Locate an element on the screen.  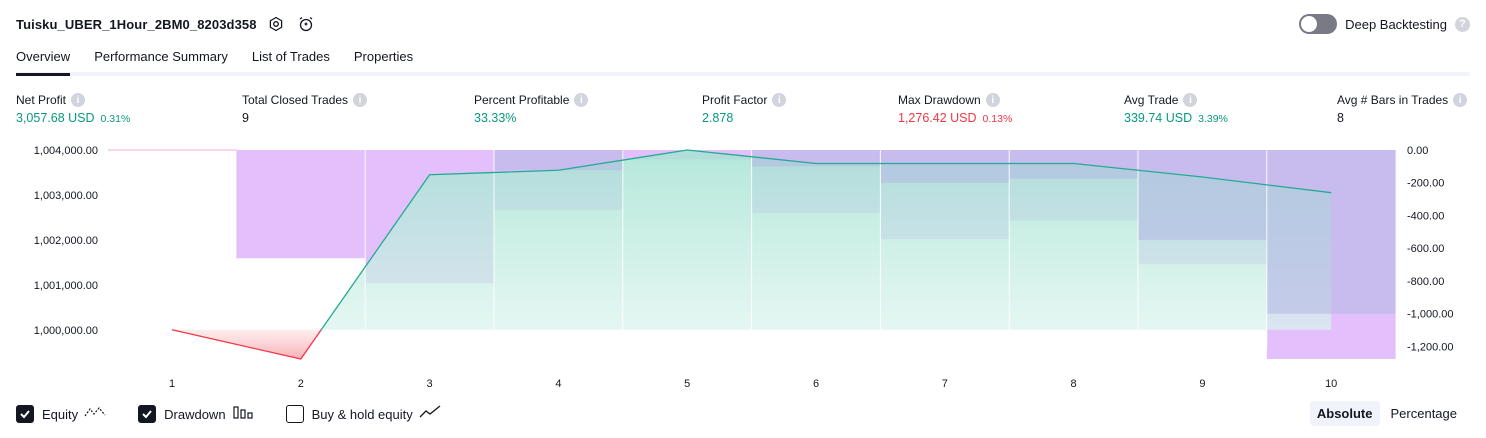
x-axis-tick-label: 4 is located at coordinates (558, 384).